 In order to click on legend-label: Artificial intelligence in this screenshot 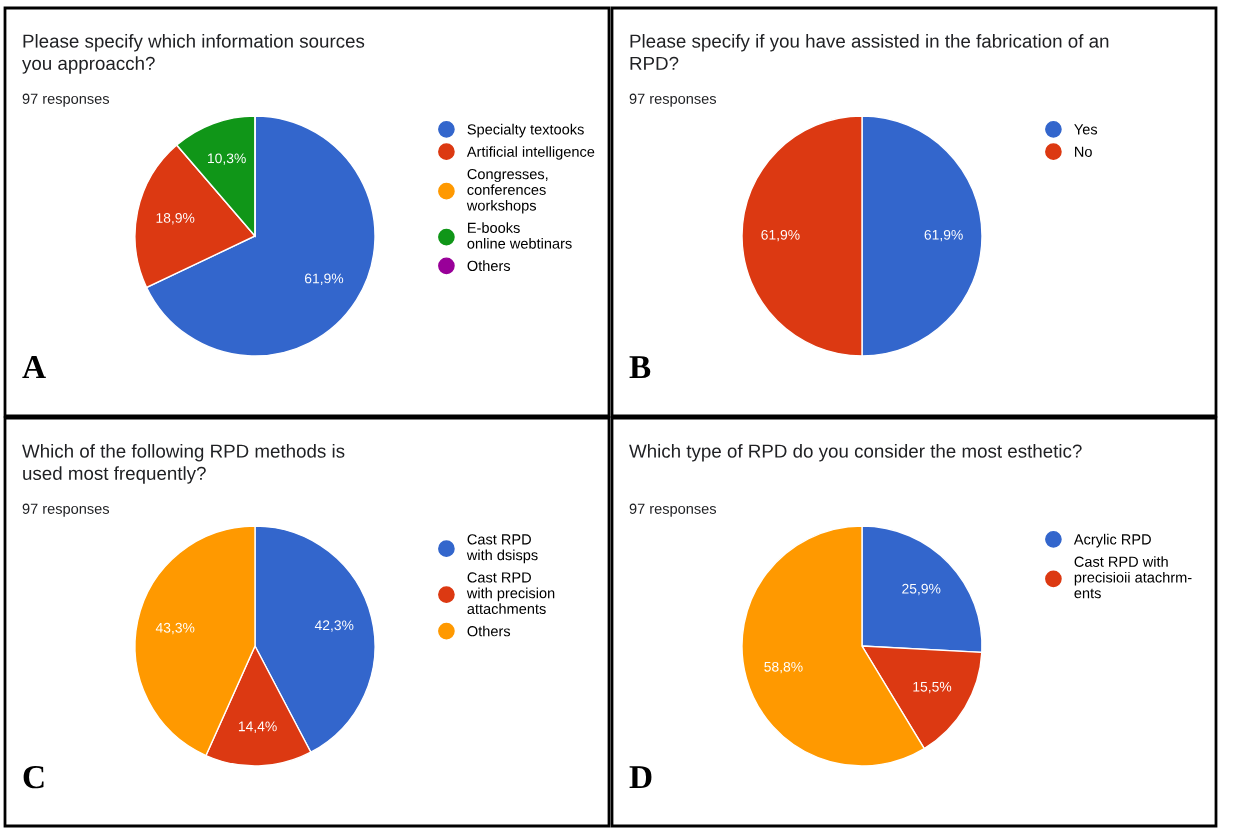, I will do `click(530, 153)`.